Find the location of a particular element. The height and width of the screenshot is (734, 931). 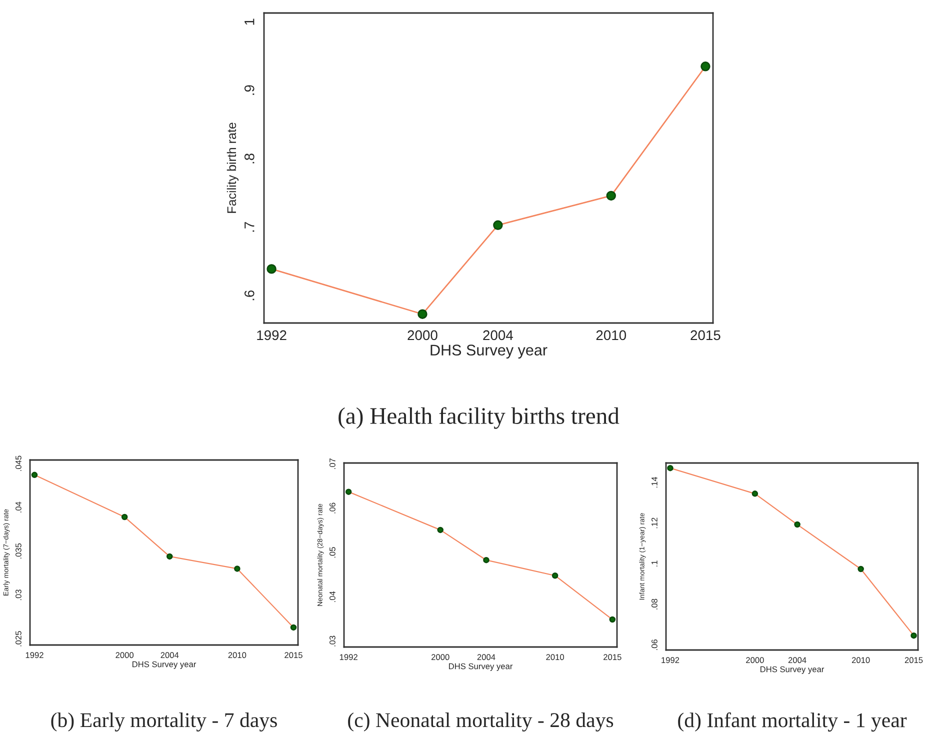

y-tick-label: .14 is located at coordinates (655, 482).